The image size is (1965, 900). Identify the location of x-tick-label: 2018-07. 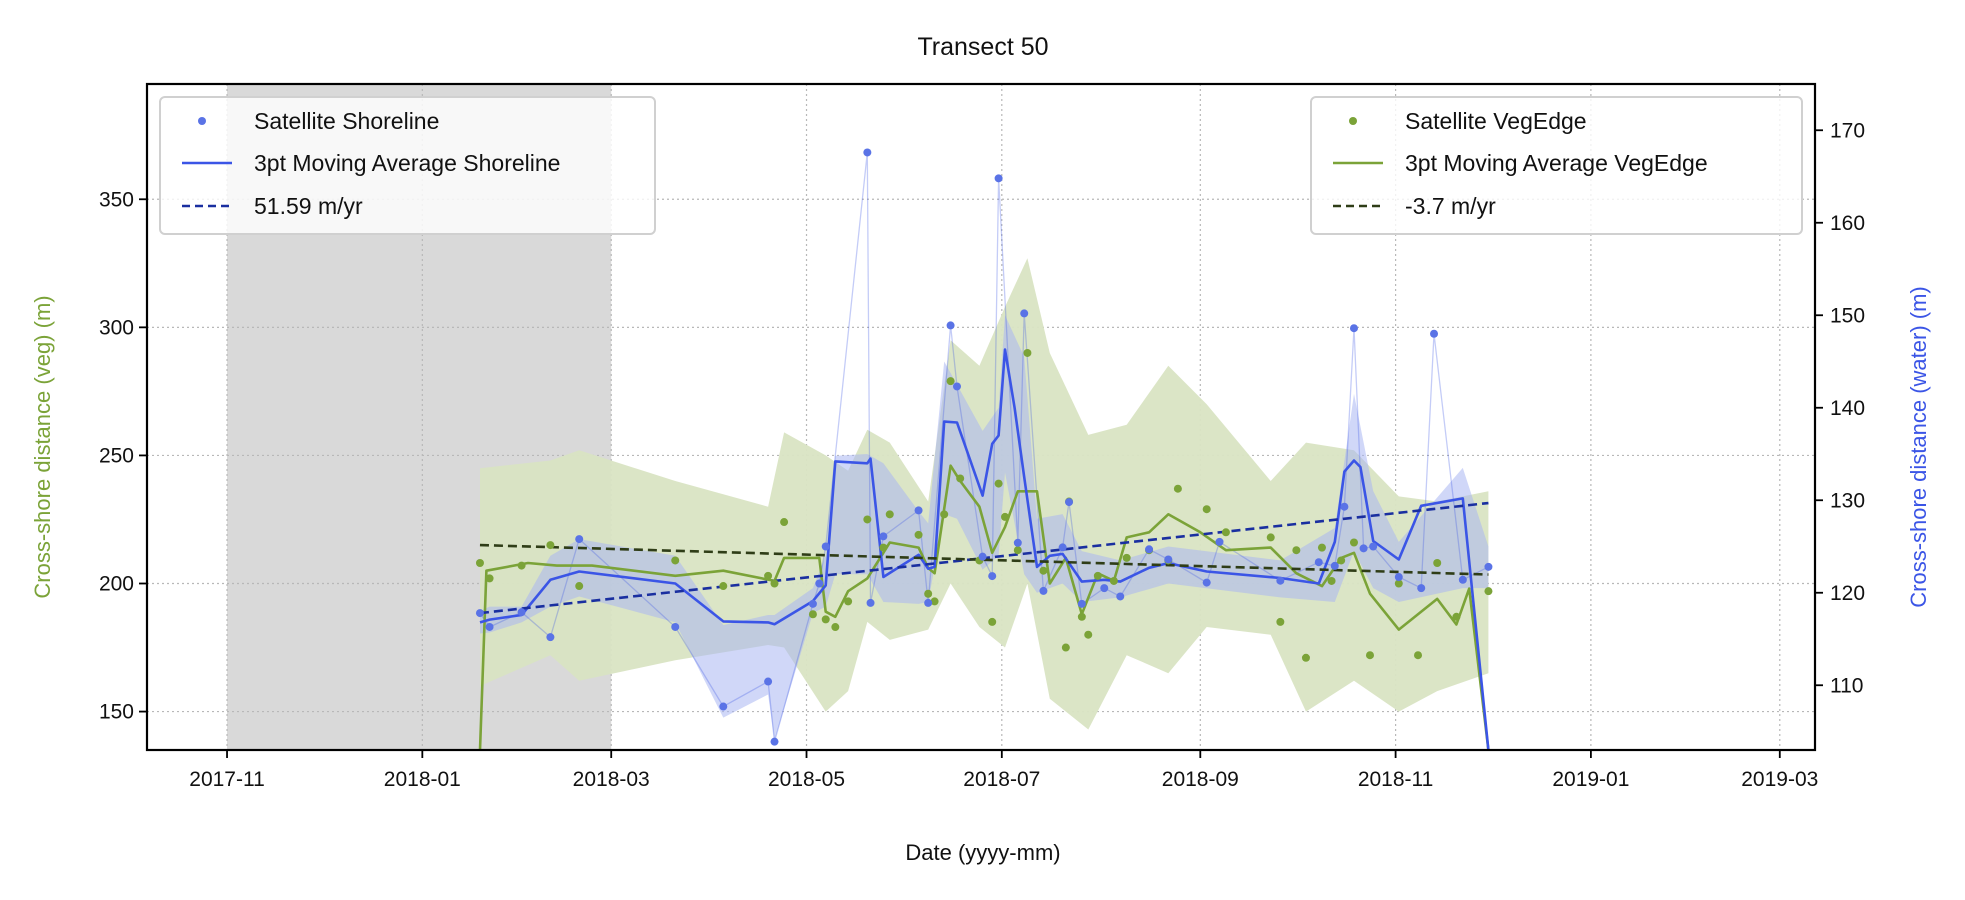
(1001, 779).